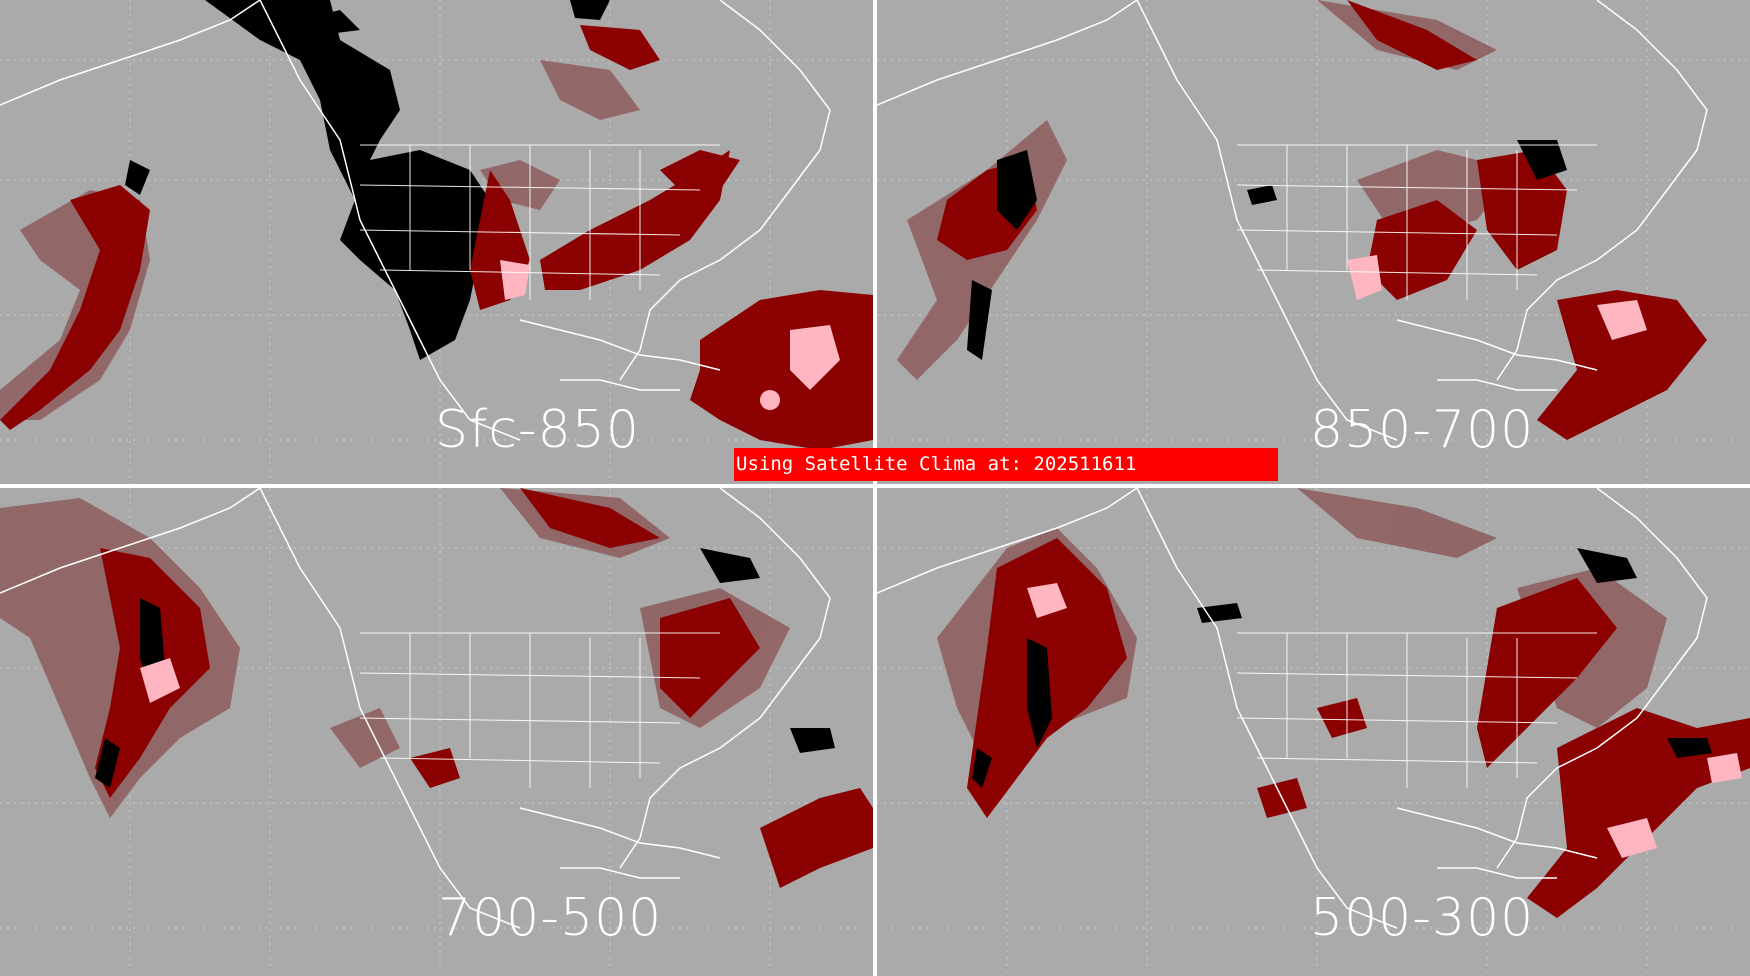 Image resolution: width=1750 pixels, height=976 pixels. I want to click on vertical-divider, so click(875, 488).